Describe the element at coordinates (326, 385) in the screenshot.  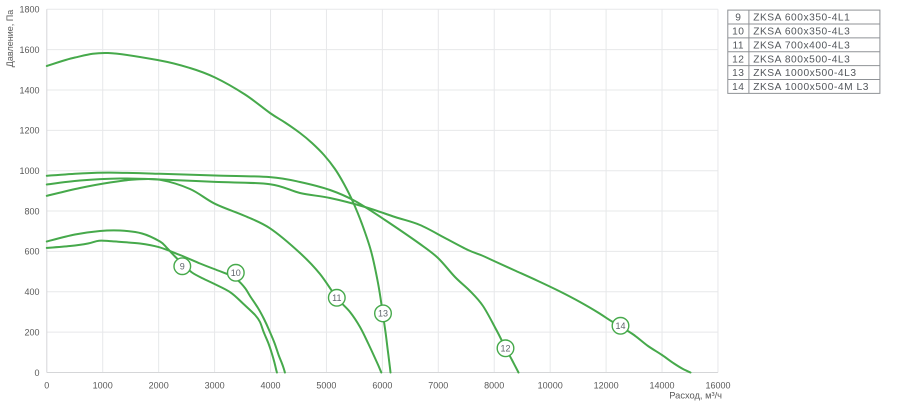
I see `svg-text: 5000` at that location.